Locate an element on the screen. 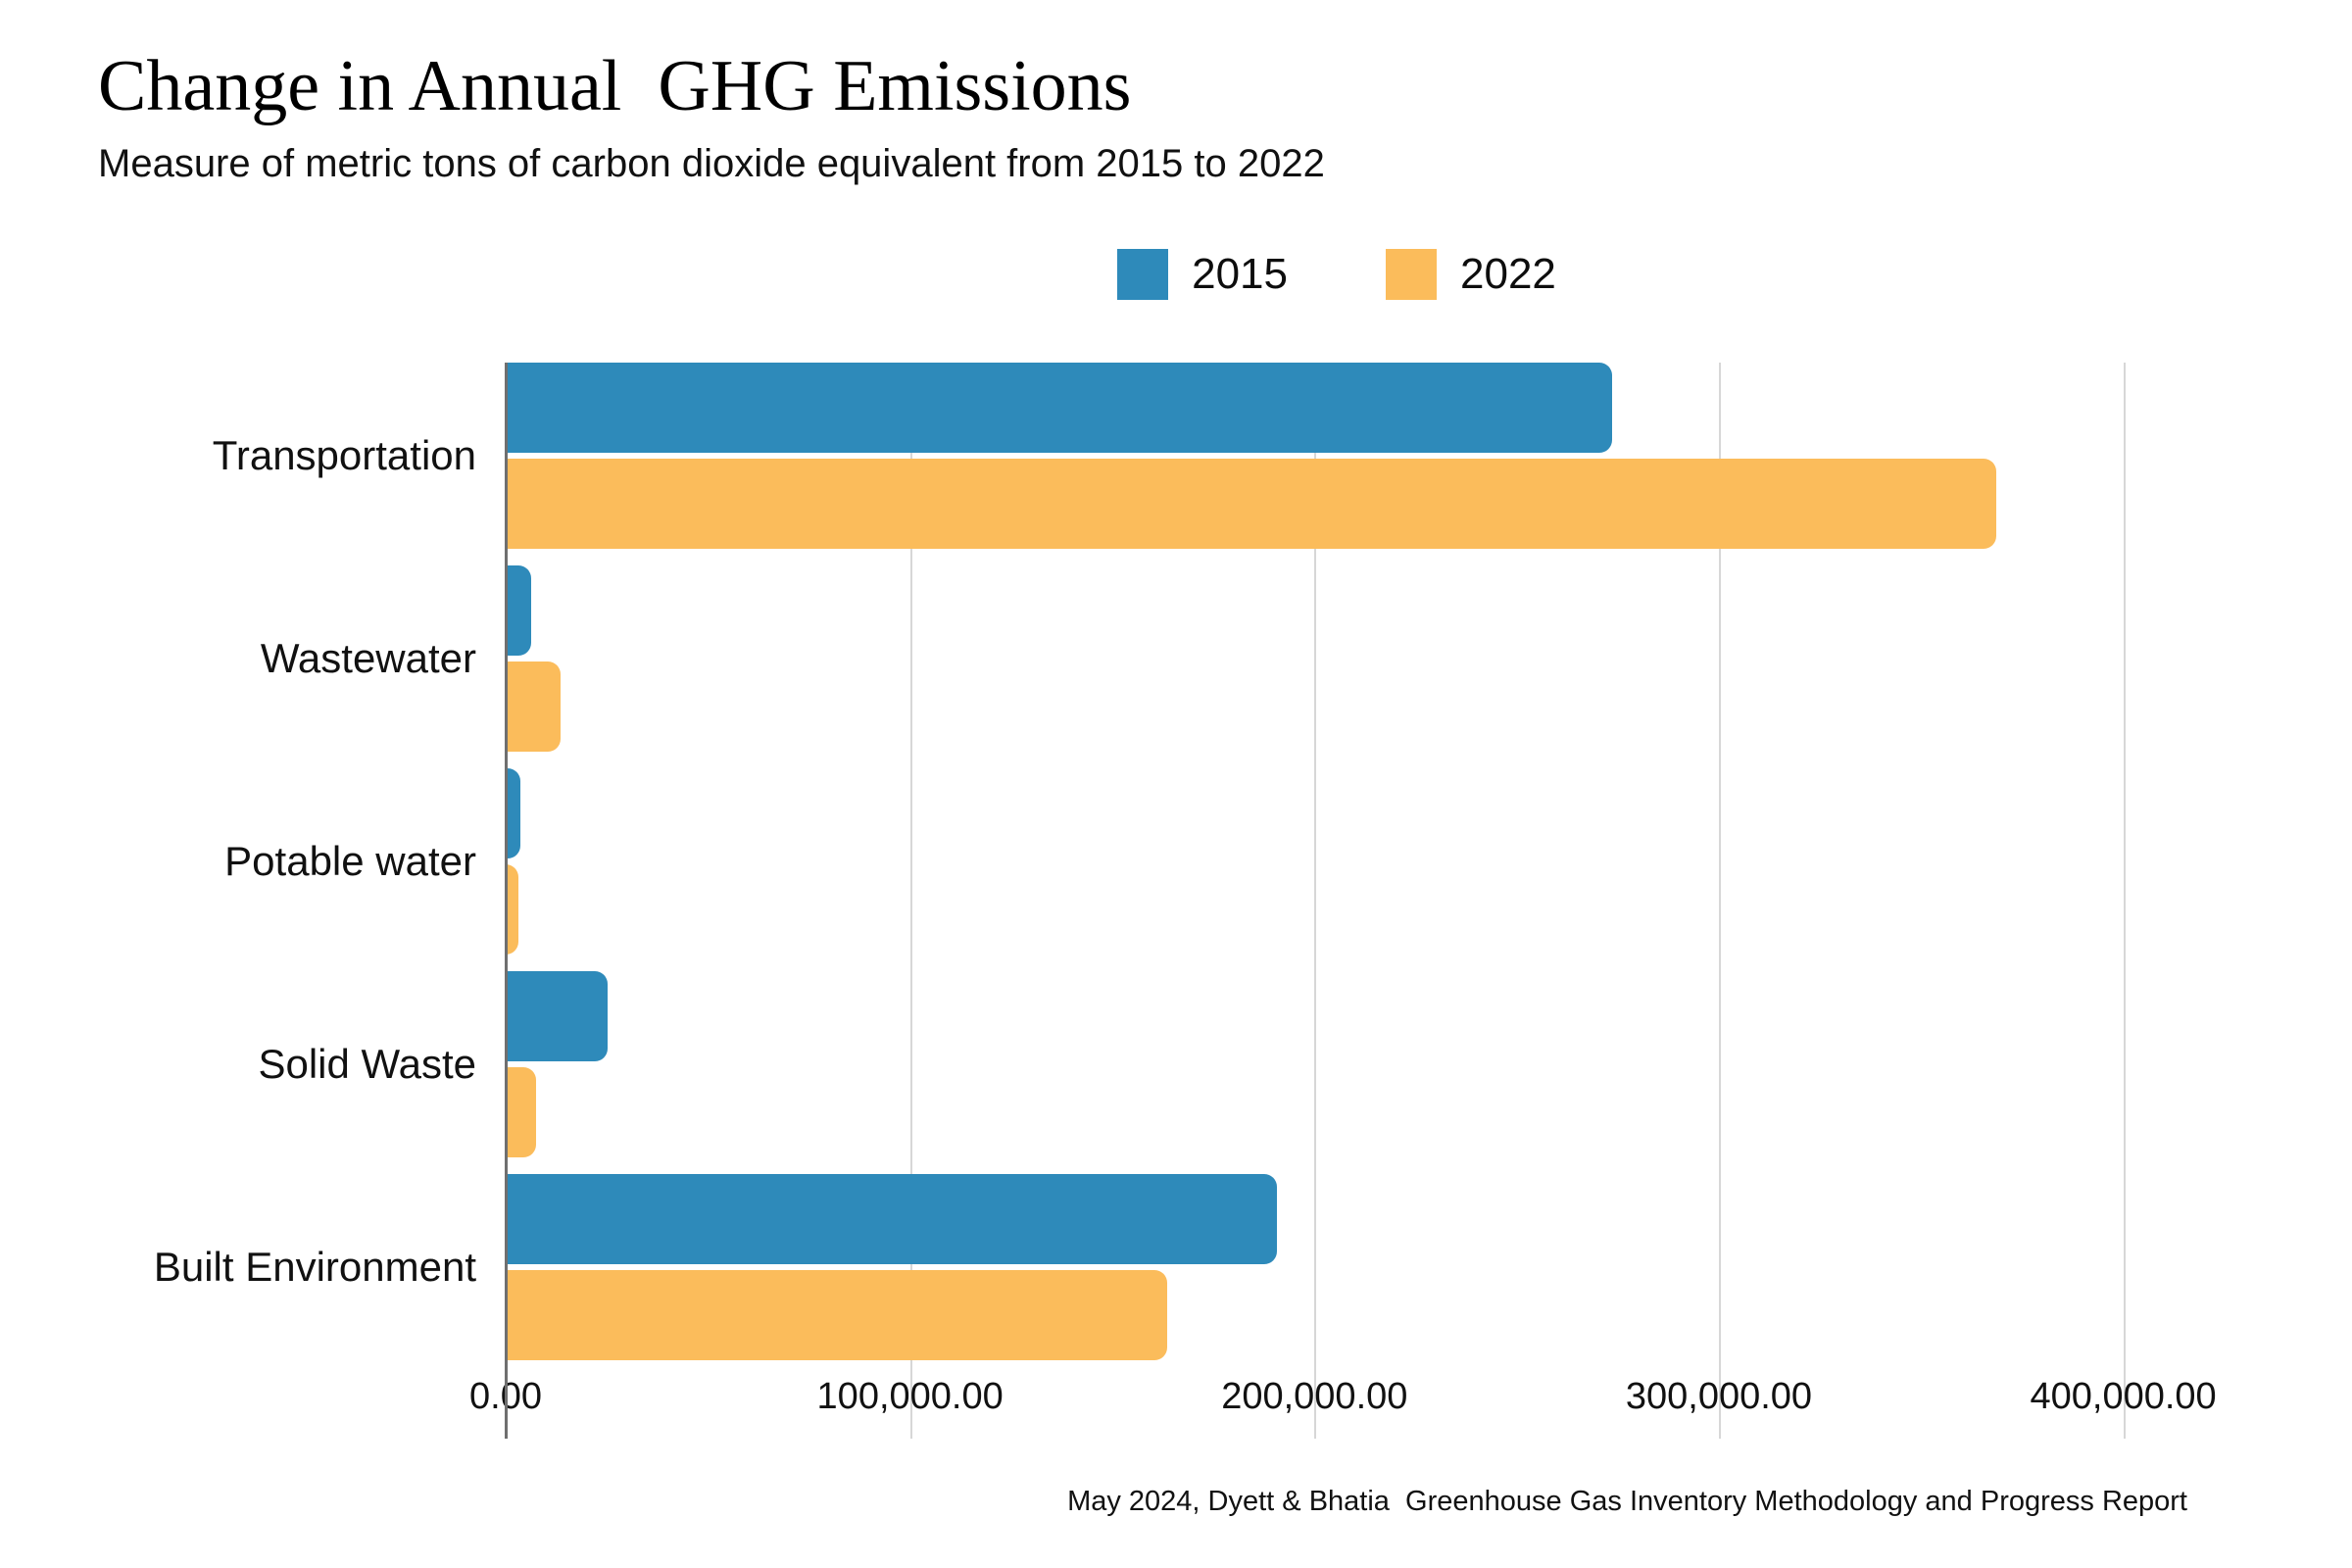  bar-2015-built-environment is located at coordinates (892, 1218).